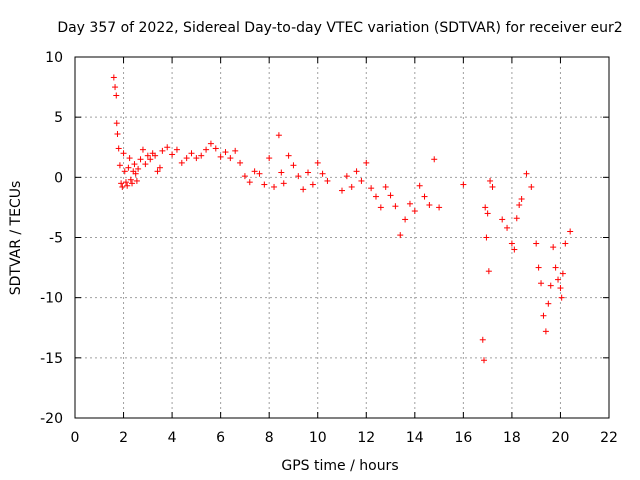 This screenshot has height=480, width=640. What do you see at coordinates (366, 438) in the screenshot?
I see `x-tick-label: 12` at bounding box center [366, 438].